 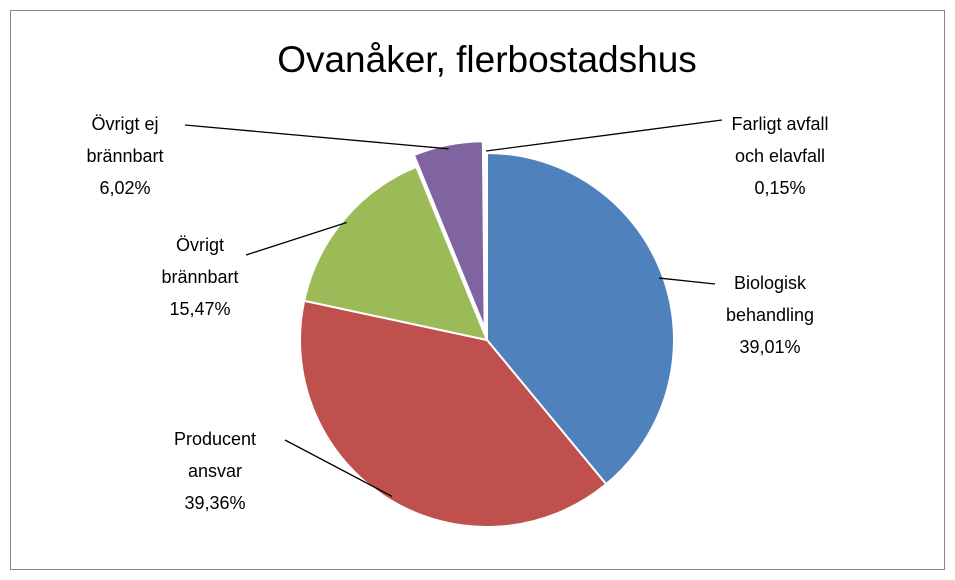 I want to click on value-label: 0,15%, so click(x=779, y=188).